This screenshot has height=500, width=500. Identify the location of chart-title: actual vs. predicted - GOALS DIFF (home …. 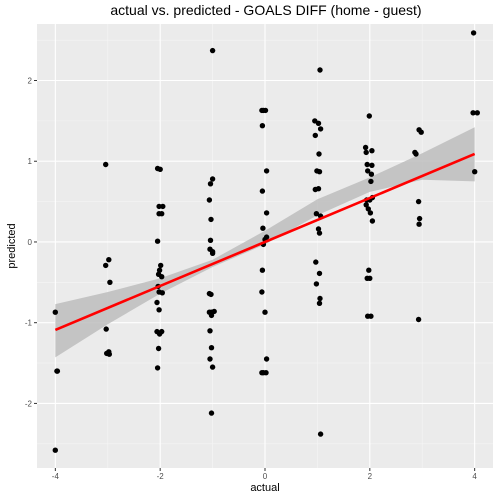
(265, 10).